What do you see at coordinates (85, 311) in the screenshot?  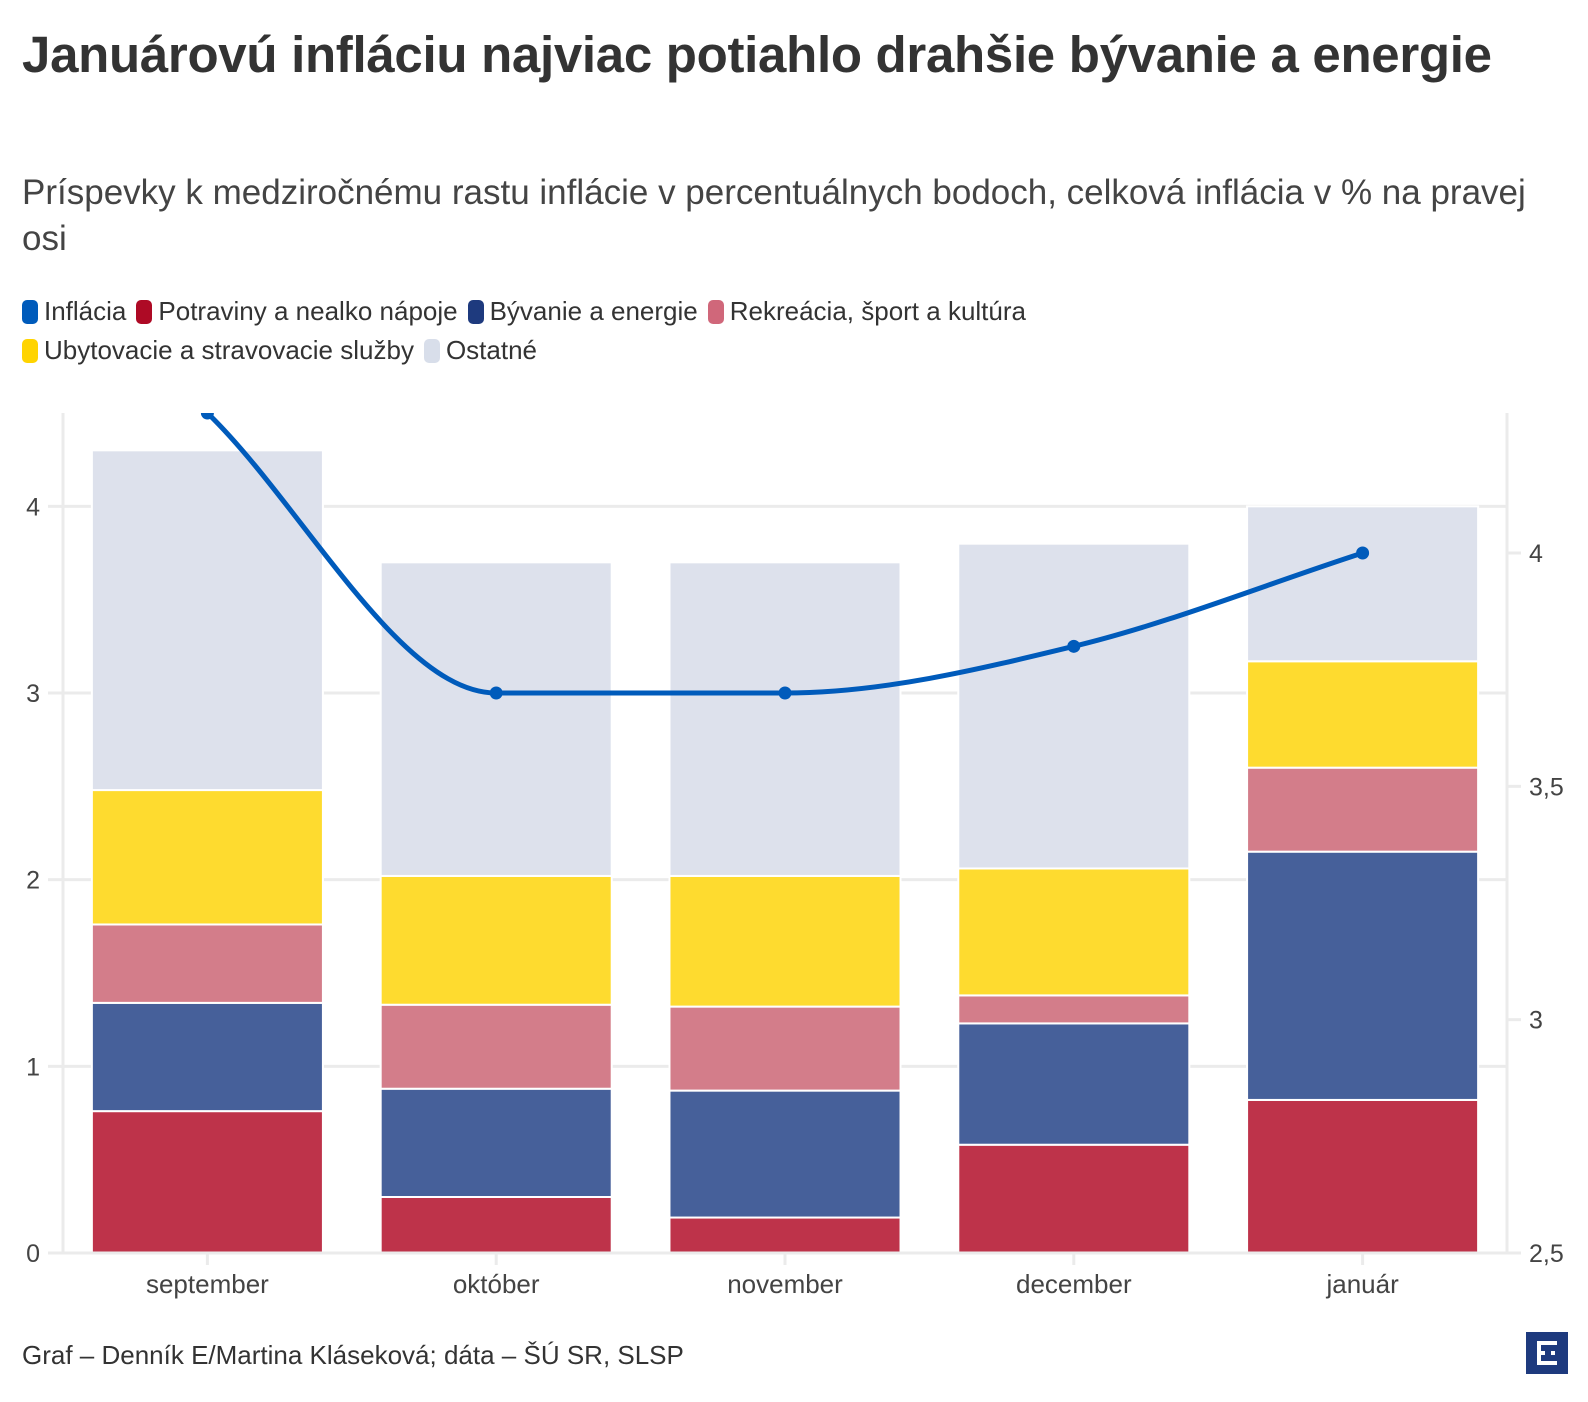 I see `legend-label: Inflácia` at bounding box center [85, 311].